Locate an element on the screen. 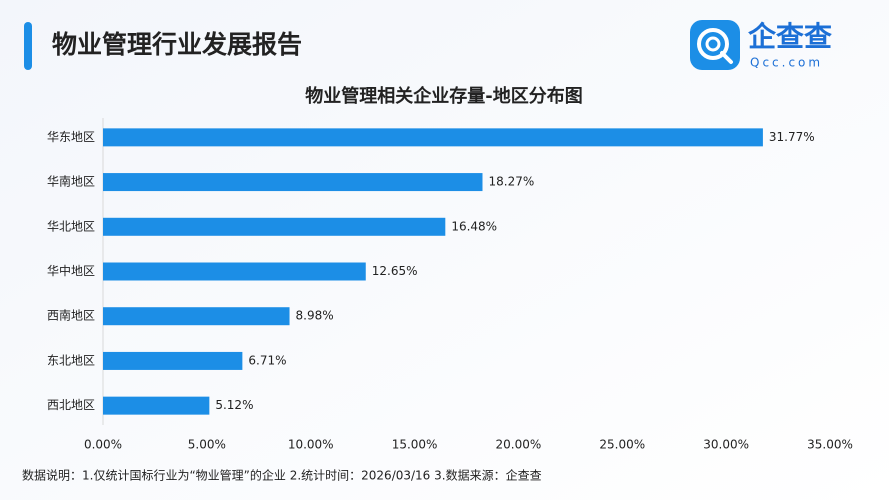 The image size is (889, 500). y-tick-label: 华中地区 is located at coordinates (71, 270).